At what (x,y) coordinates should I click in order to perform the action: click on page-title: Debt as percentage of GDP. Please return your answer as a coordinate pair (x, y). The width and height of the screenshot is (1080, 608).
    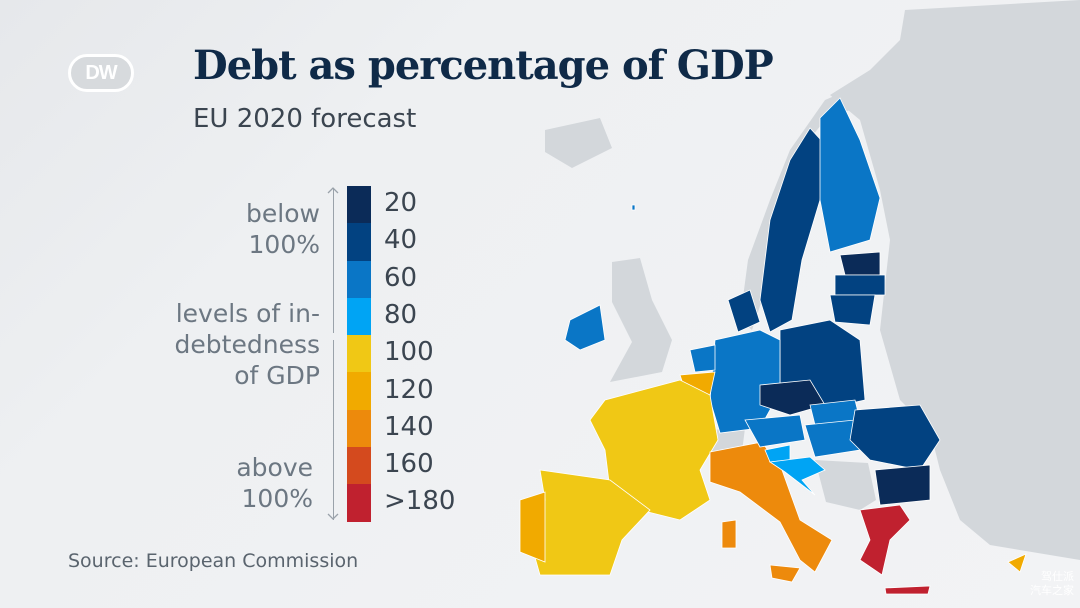
    Looking at the image, I should click on (483, 65).